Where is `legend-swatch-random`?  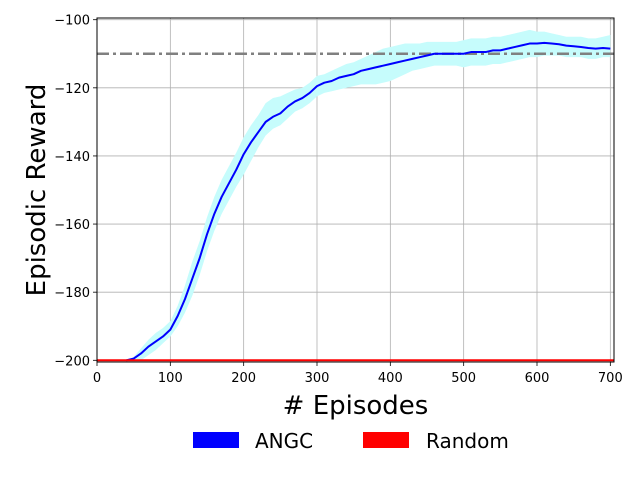
legend-swatch-random is located at coordinates (386, 440).